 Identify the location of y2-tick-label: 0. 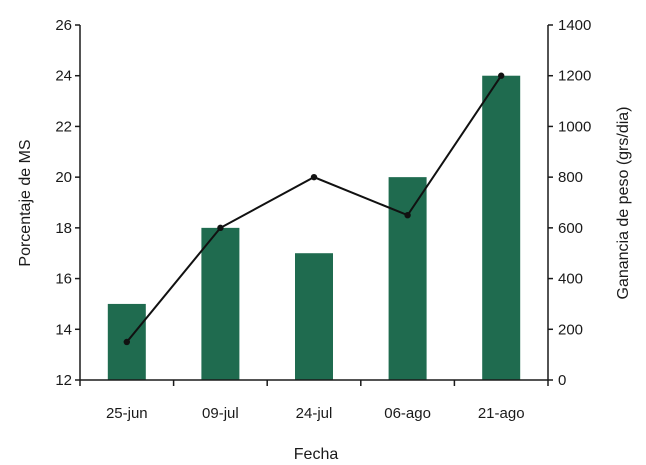
(562, 380).